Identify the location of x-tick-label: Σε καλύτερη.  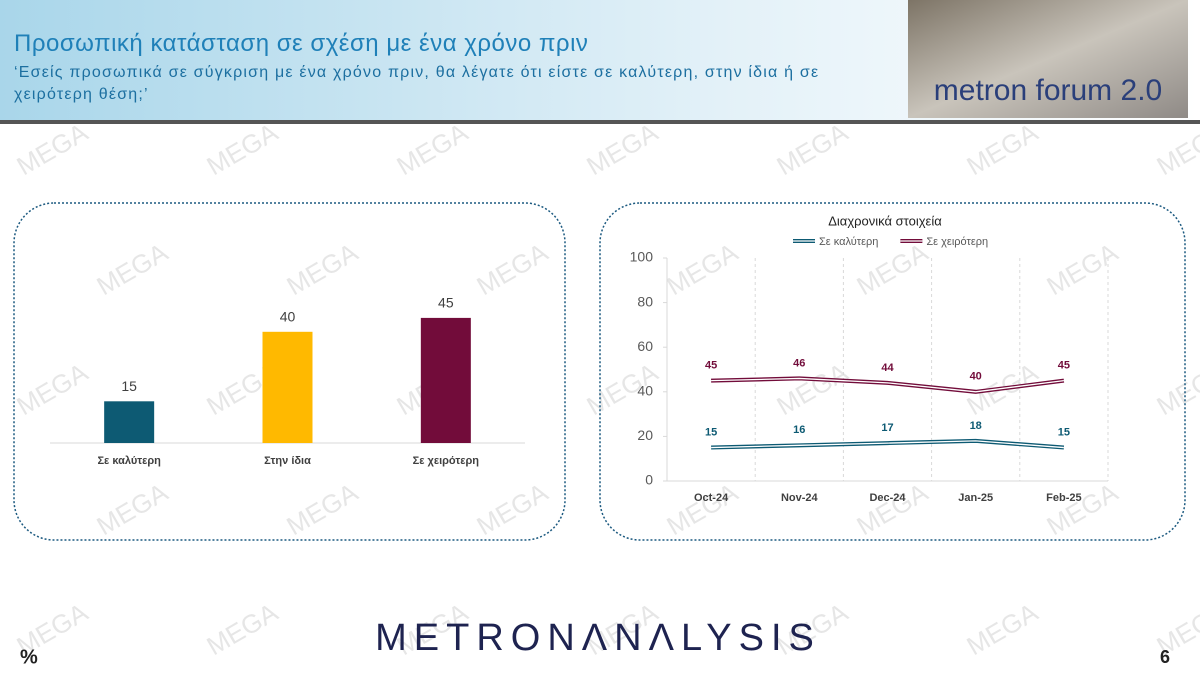
(129, 461).